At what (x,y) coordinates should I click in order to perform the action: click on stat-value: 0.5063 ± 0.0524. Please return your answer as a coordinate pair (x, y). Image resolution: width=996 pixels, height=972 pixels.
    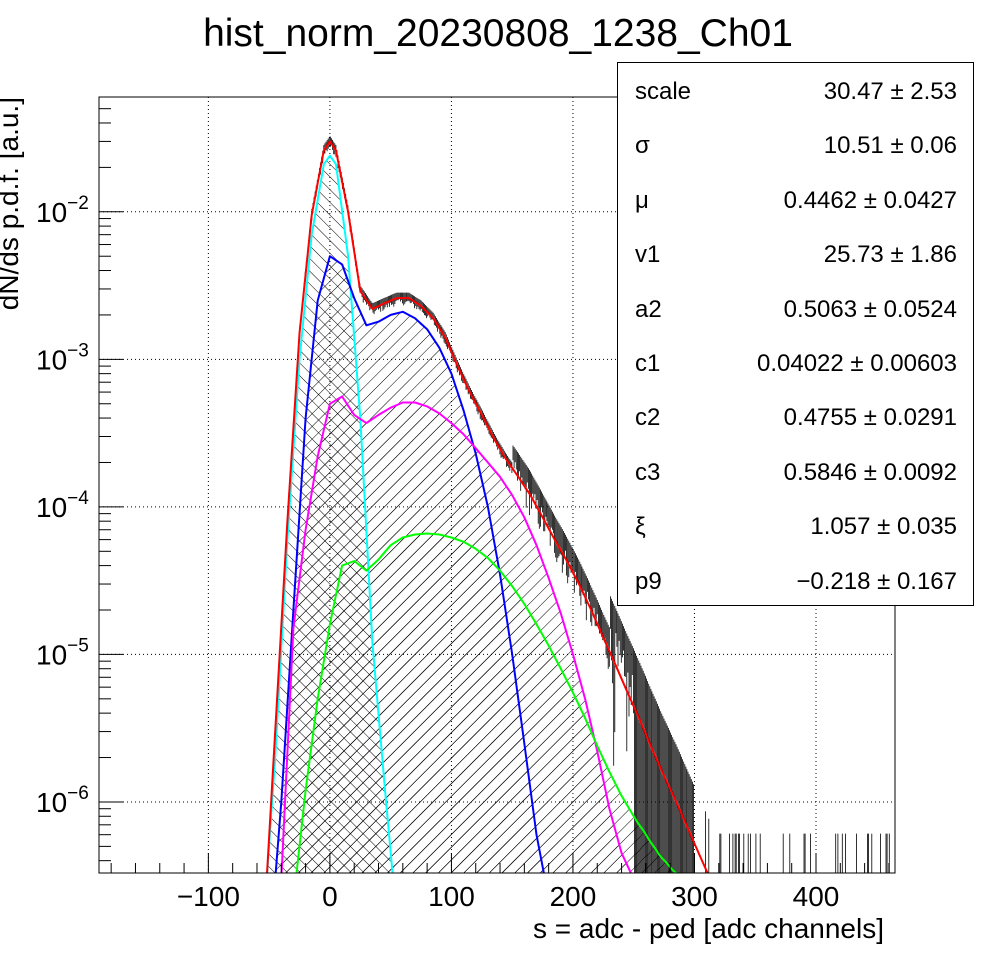
    Looking at the image, I should click on (870, 309).